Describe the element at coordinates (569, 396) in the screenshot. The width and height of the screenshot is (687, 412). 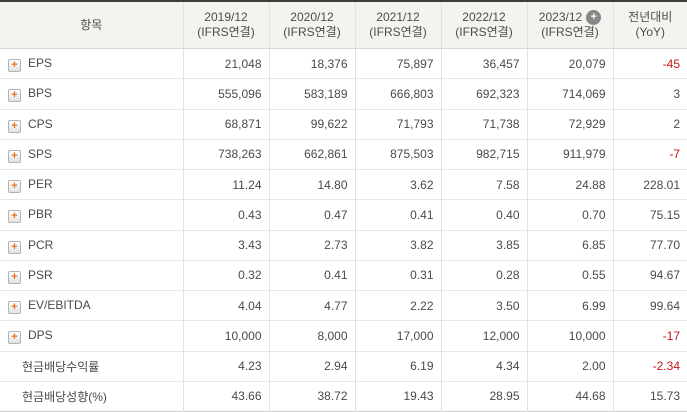
I see `value-cell: 44.68` at that location.